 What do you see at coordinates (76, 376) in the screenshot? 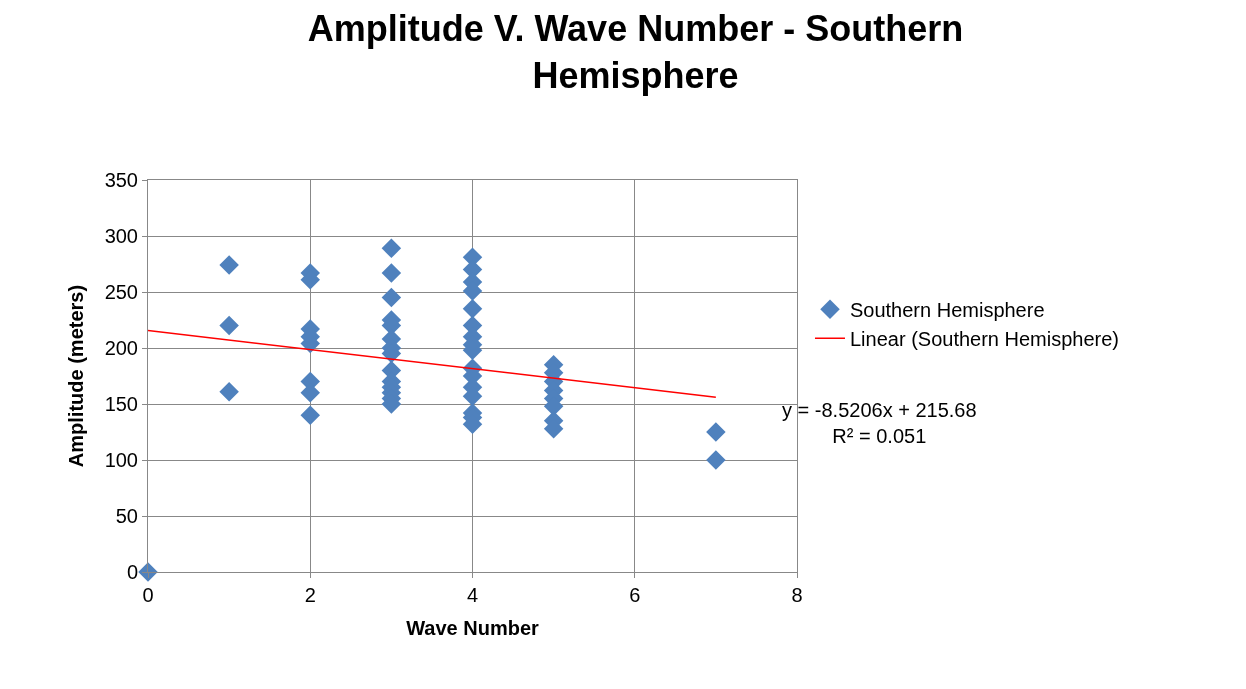
I see `y-axis-title: Amplitude (meters)` at bounding box center [76, 376].